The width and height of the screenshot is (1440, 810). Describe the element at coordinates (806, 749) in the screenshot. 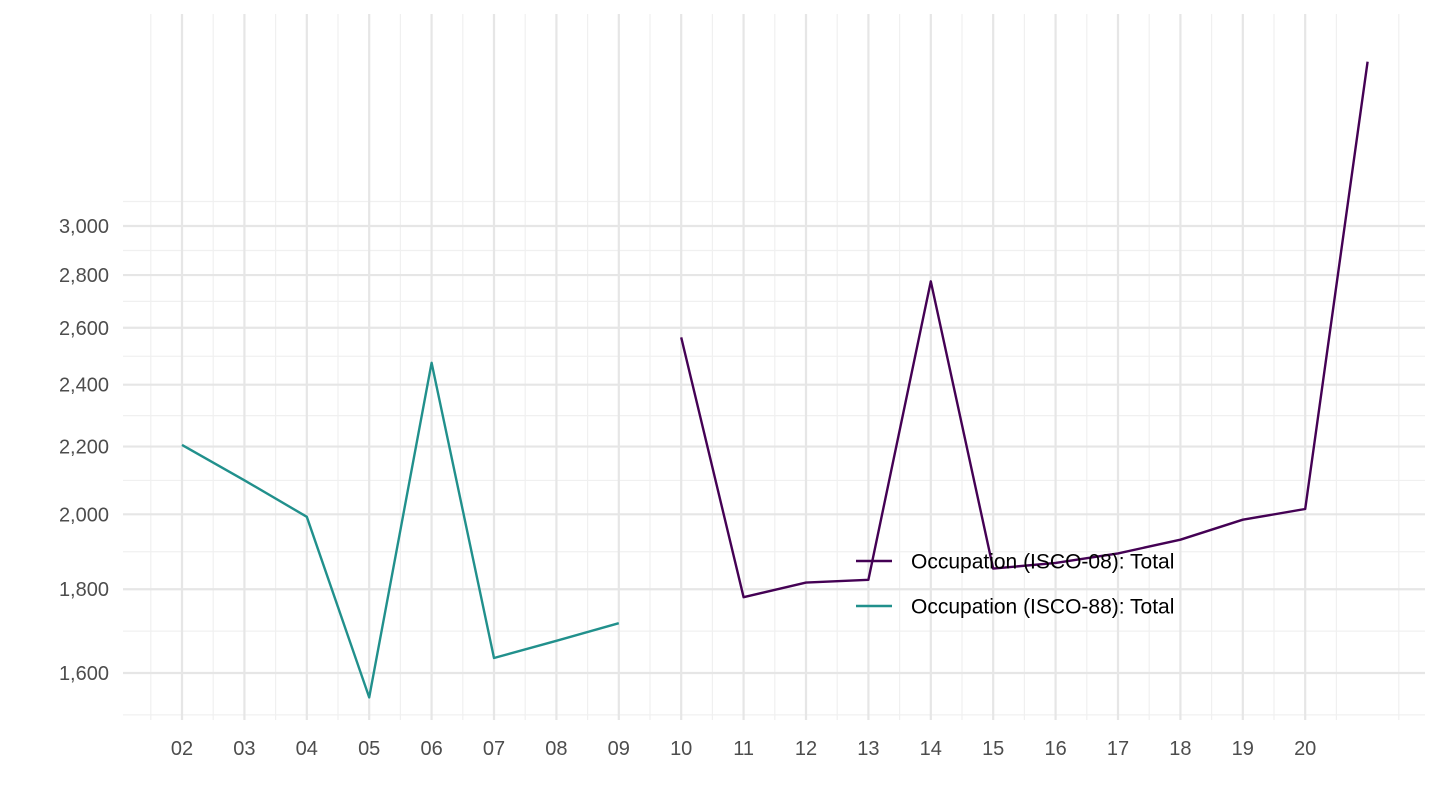

I see `x-tick-label: 12` at that location.